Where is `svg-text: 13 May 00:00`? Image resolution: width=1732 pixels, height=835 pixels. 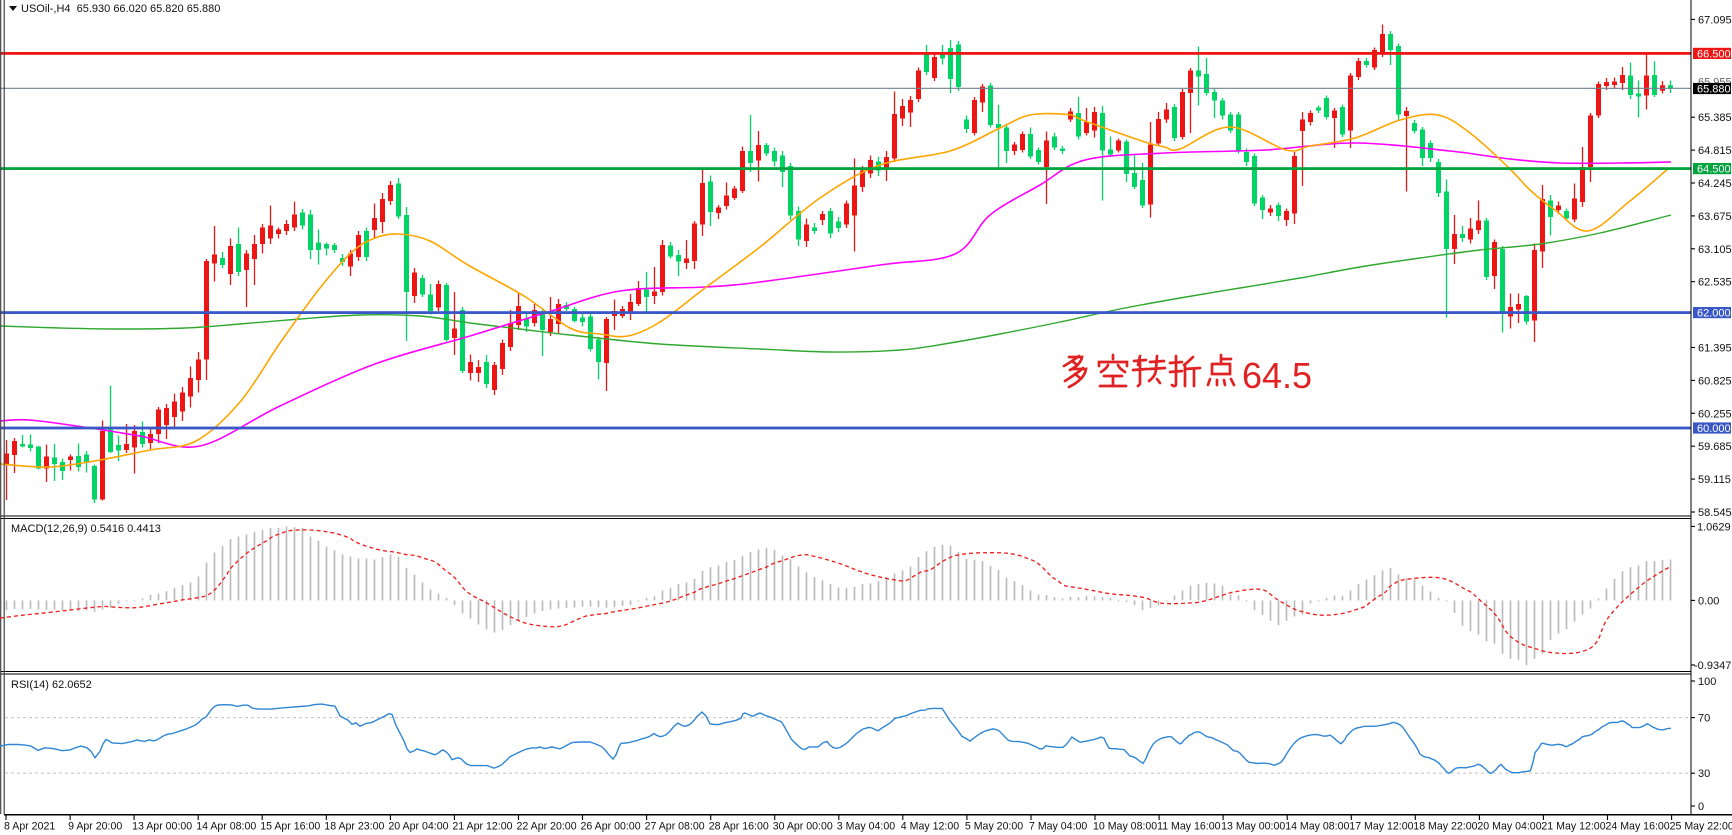 svg-text: 13 May 00:00 is located at coordinates (1253, 827).